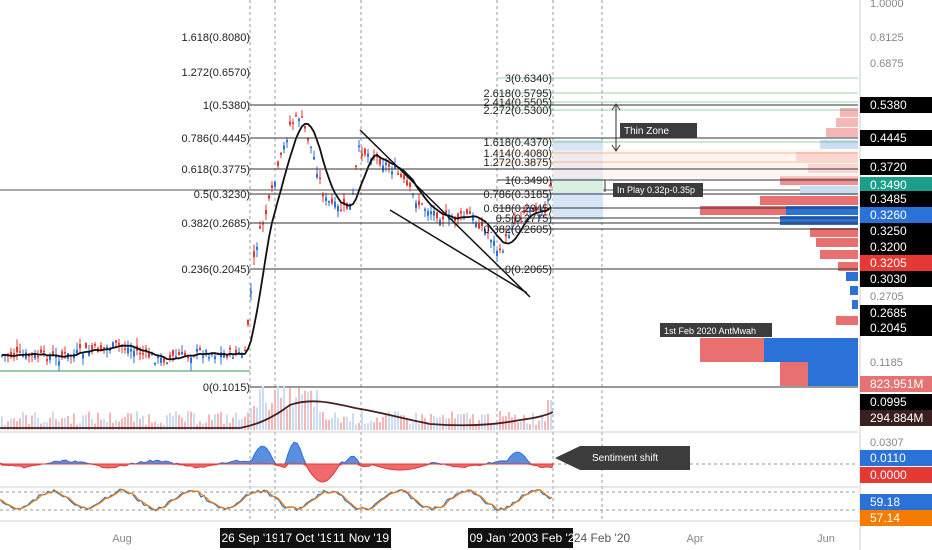 The width and height of the screenshot is (932, 550). I want to click on trend-line-upper, so click(445, 213).